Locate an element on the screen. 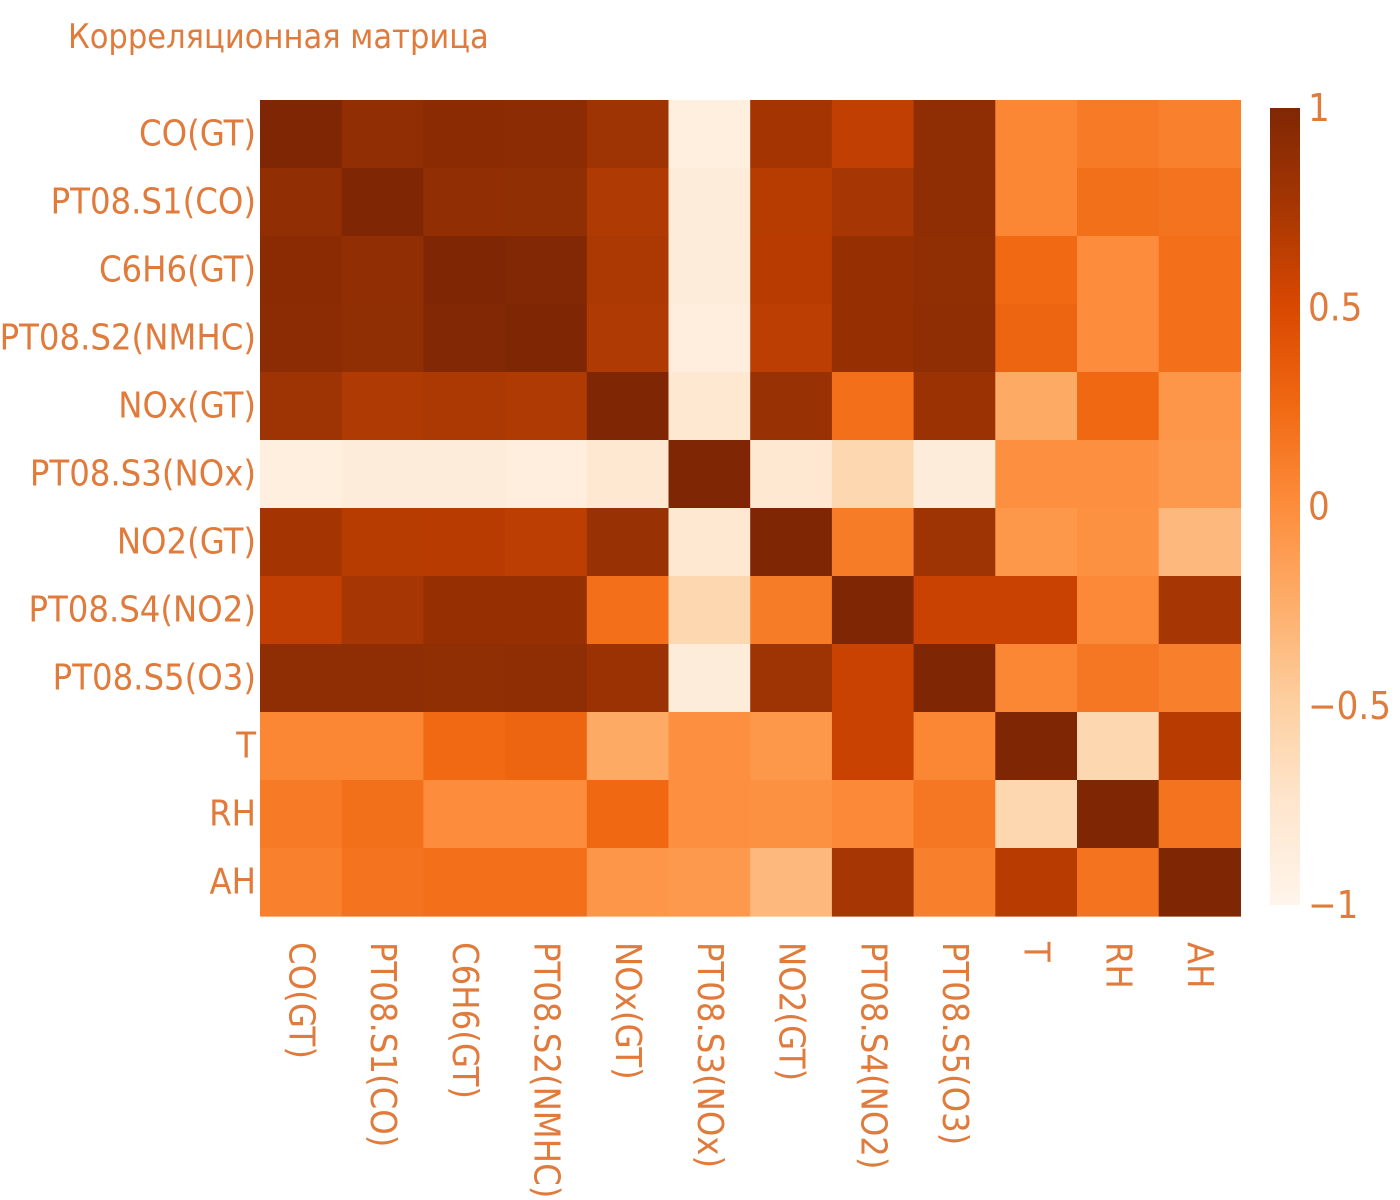  heatmap-cell-no2-gt-pt08-s4-no2 is located at coordinates (873, 542).